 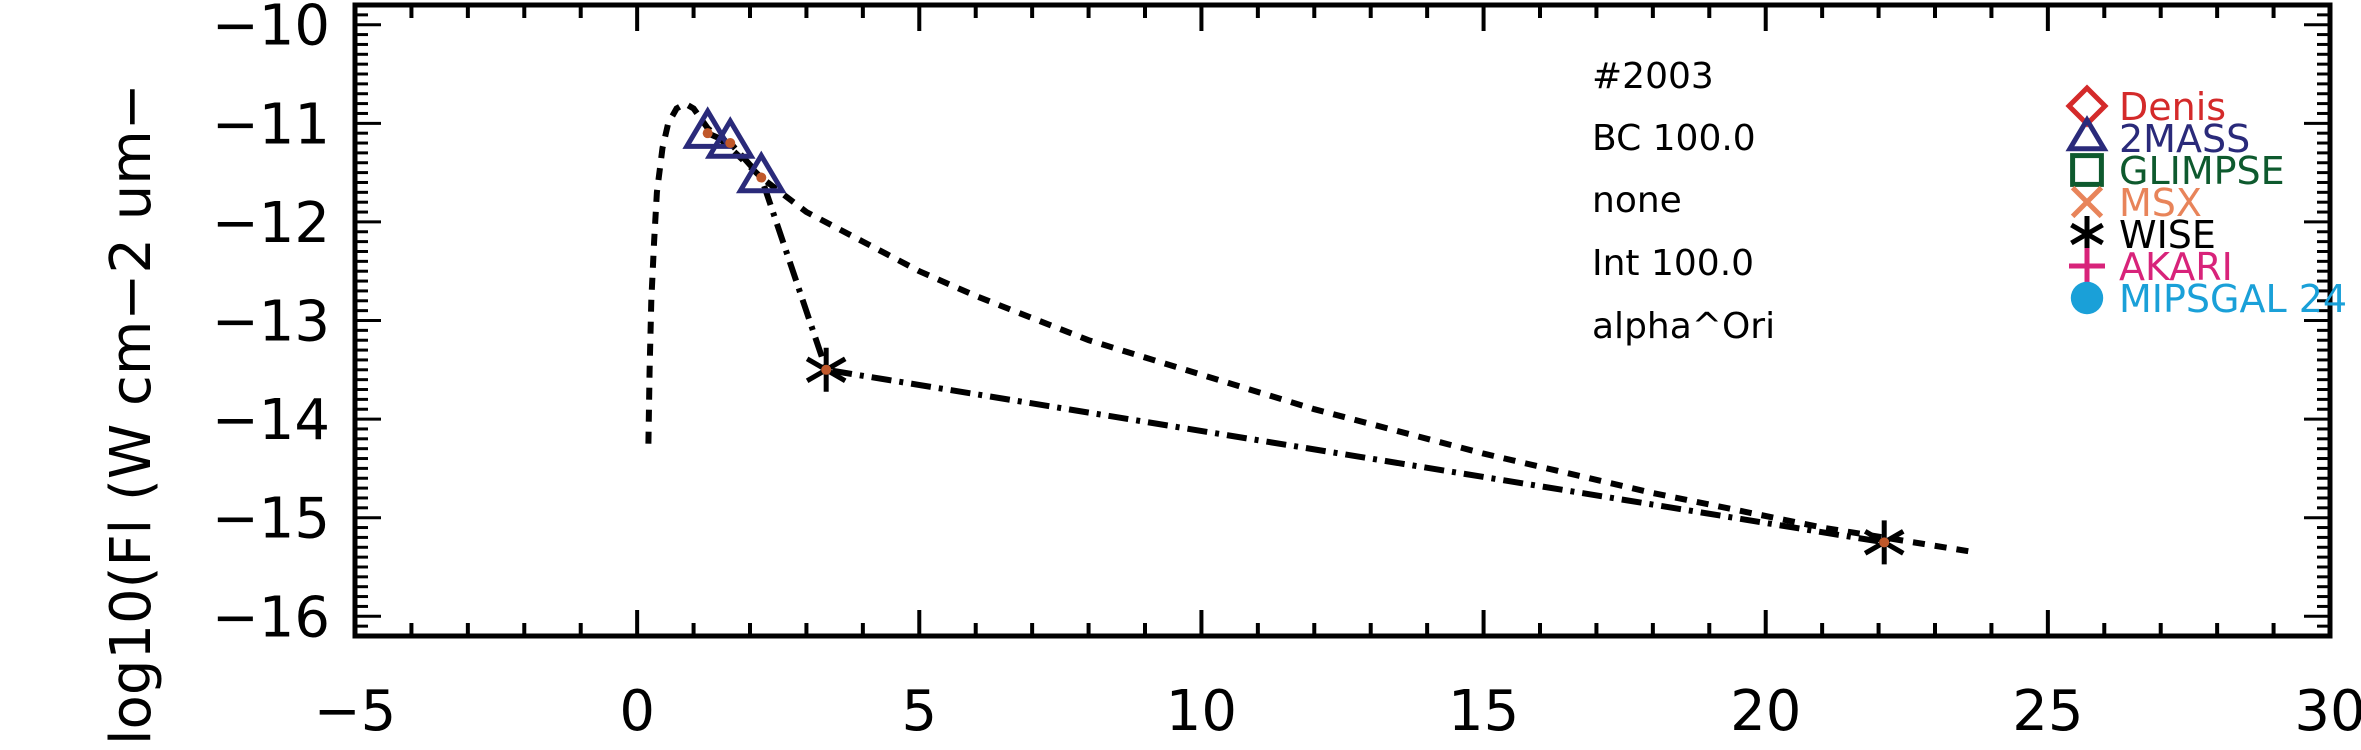 I want to click on x-marker-stroke, so click(x=2087, y=202).